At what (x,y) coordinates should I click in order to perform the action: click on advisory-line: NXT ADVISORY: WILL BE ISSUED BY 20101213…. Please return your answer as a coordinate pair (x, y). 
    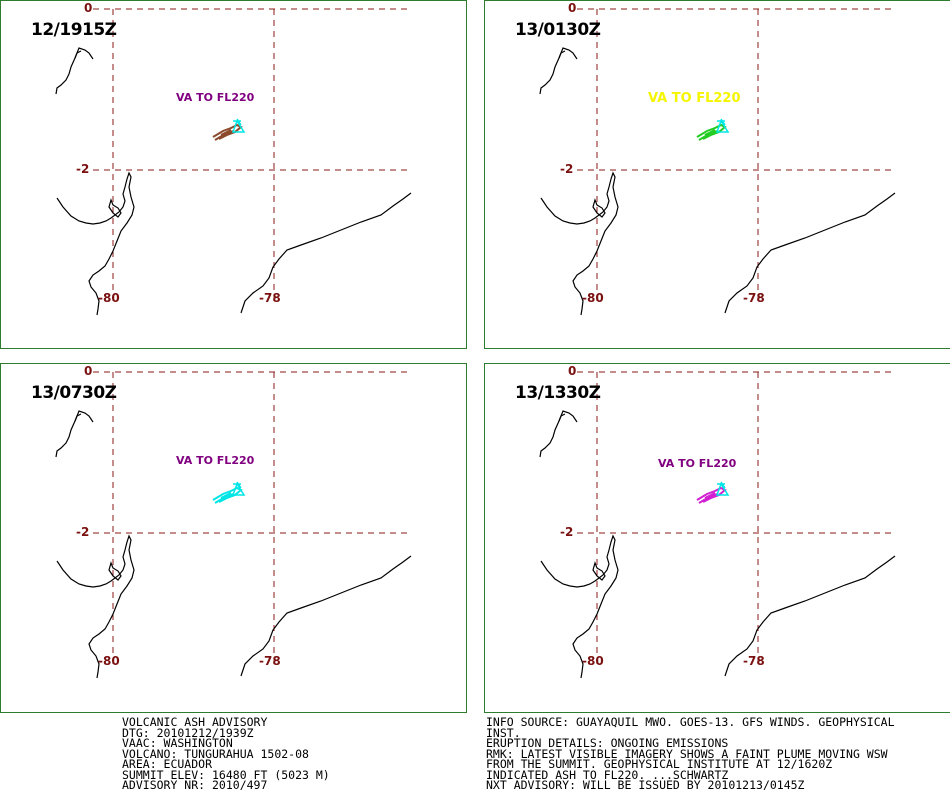
    Looking at the image, I should click on (645, 785).